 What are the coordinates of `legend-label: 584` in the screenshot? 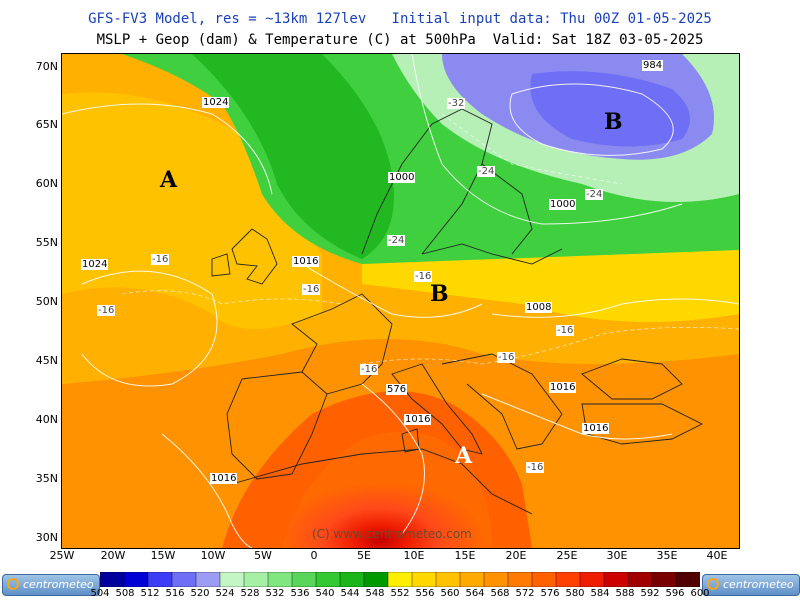 It's located at (600, 593).